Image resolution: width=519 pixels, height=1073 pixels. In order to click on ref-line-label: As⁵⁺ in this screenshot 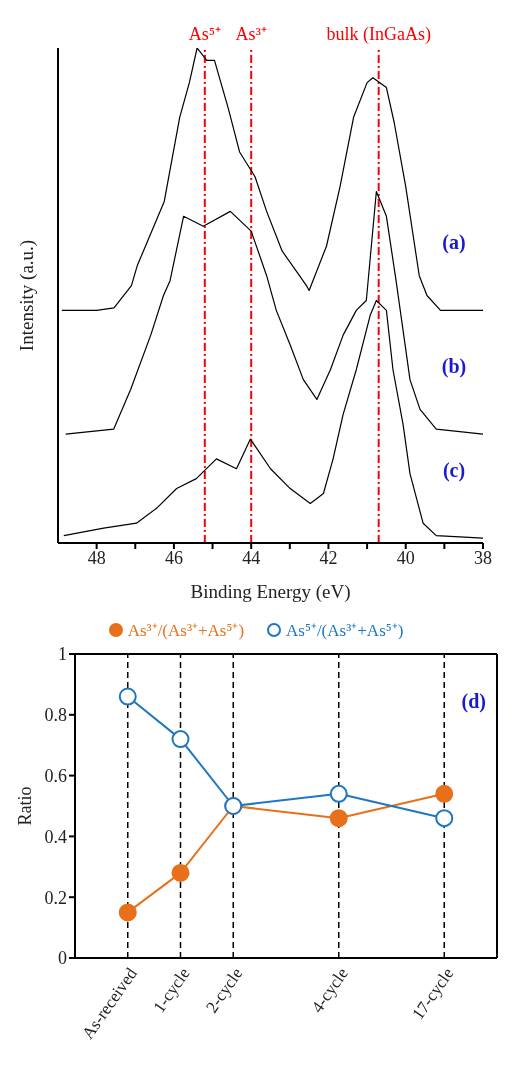, I will do `click(204, 34)`.